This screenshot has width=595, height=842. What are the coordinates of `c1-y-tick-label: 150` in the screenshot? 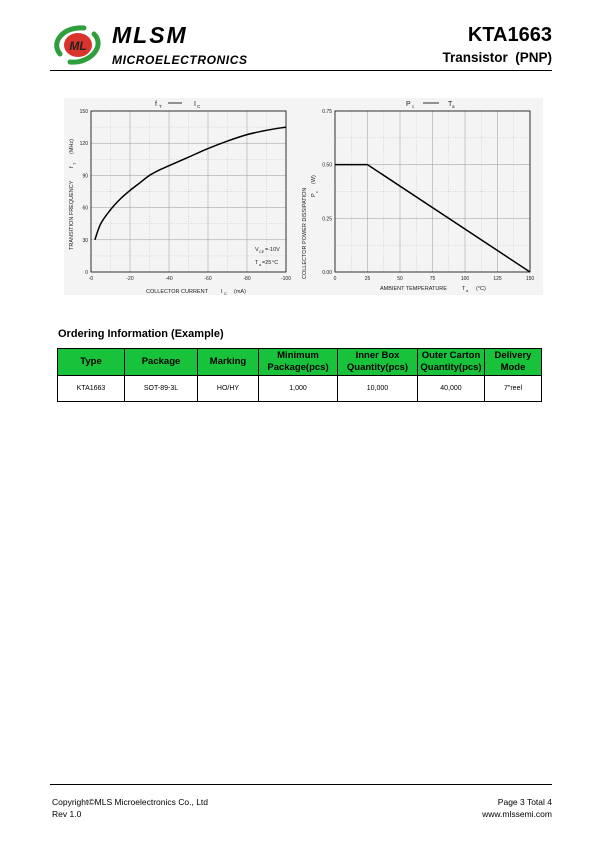 It's located at (84, 112).